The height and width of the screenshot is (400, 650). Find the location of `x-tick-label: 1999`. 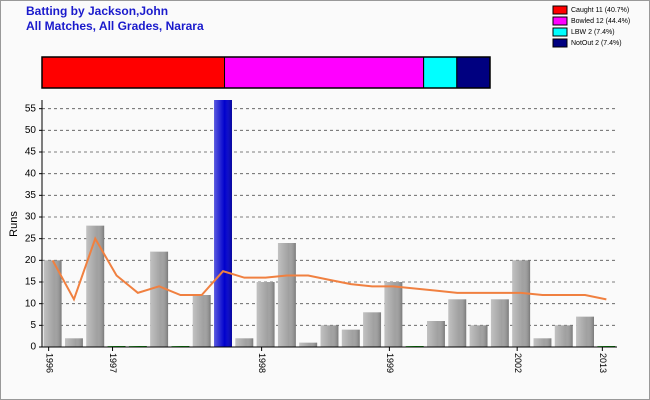

x-tick-label: 1999 is located at coordinates (390, 363).